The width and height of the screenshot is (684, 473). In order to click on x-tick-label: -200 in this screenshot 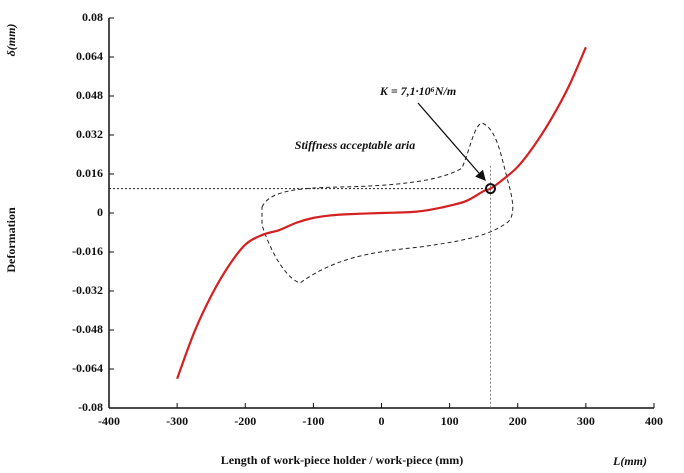, I will do `click(245, 421)`.